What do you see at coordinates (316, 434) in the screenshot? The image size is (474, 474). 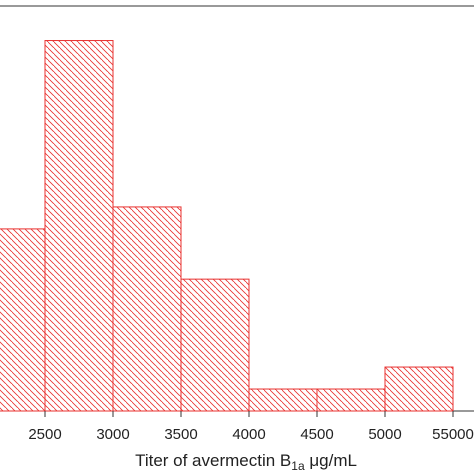 I see `x-tick-label: 4500` at bounding box center [316, 434].